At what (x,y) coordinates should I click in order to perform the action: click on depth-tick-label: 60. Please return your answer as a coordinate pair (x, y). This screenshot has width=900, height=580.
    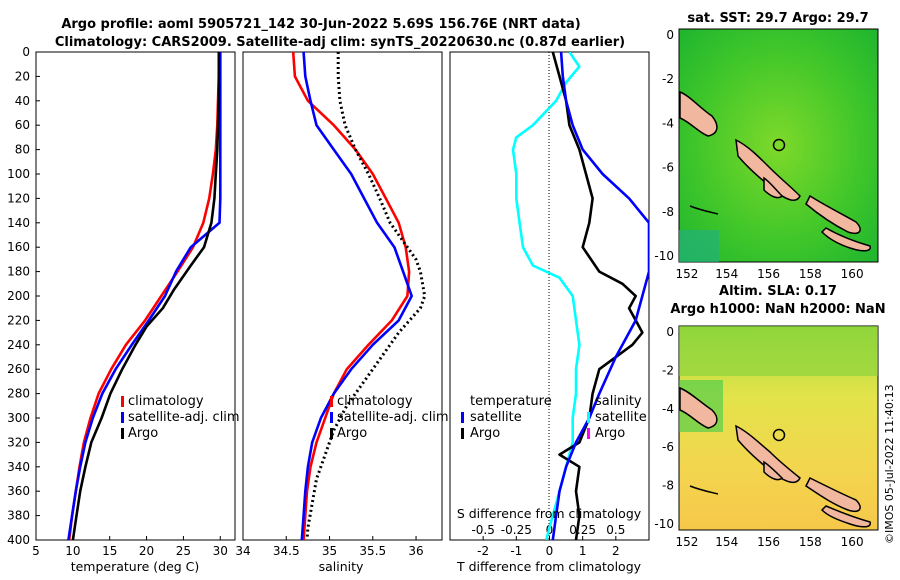
    Looking at the image, I should click on (22, 125).